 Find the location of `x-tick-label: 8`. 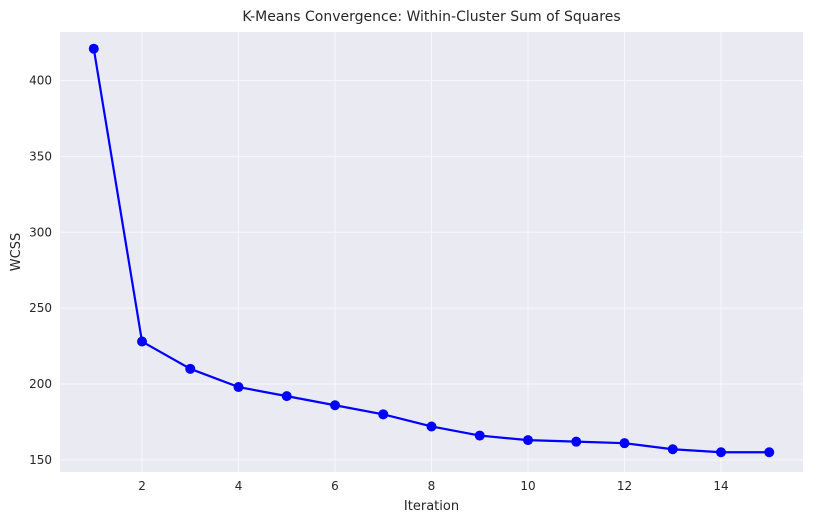

x-tick-label: 8 is located at coordinates (432, 486).